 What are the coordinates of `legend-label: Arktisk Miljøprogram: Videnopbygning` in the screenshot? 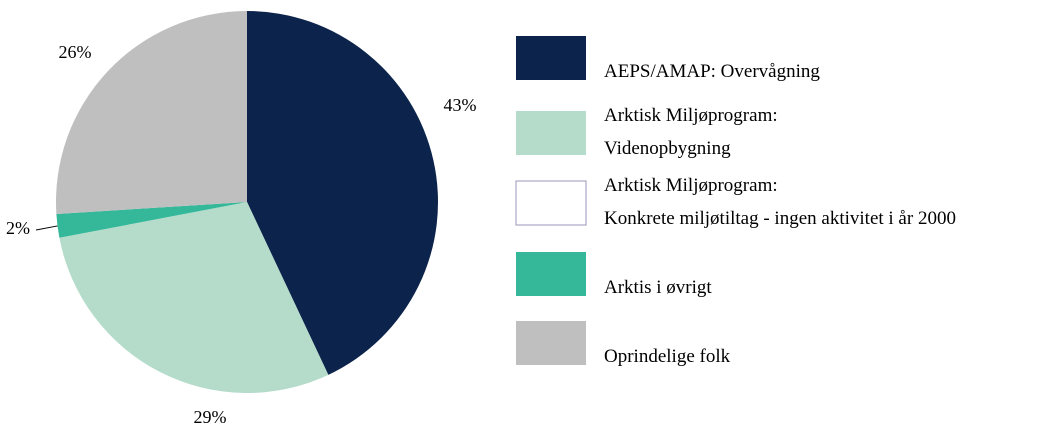 It's located at (691, 132).